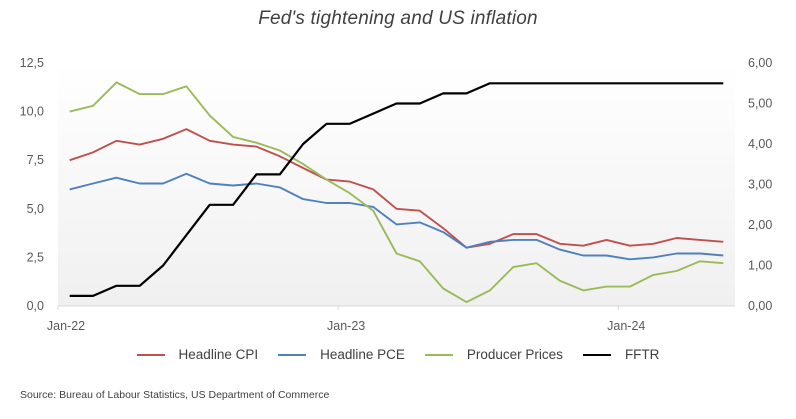 The width and height of the screenshot is (796, 419). I want to click on x-tick-labels: Jan-22 Jan-23 Jan-24, so click(346, 319).